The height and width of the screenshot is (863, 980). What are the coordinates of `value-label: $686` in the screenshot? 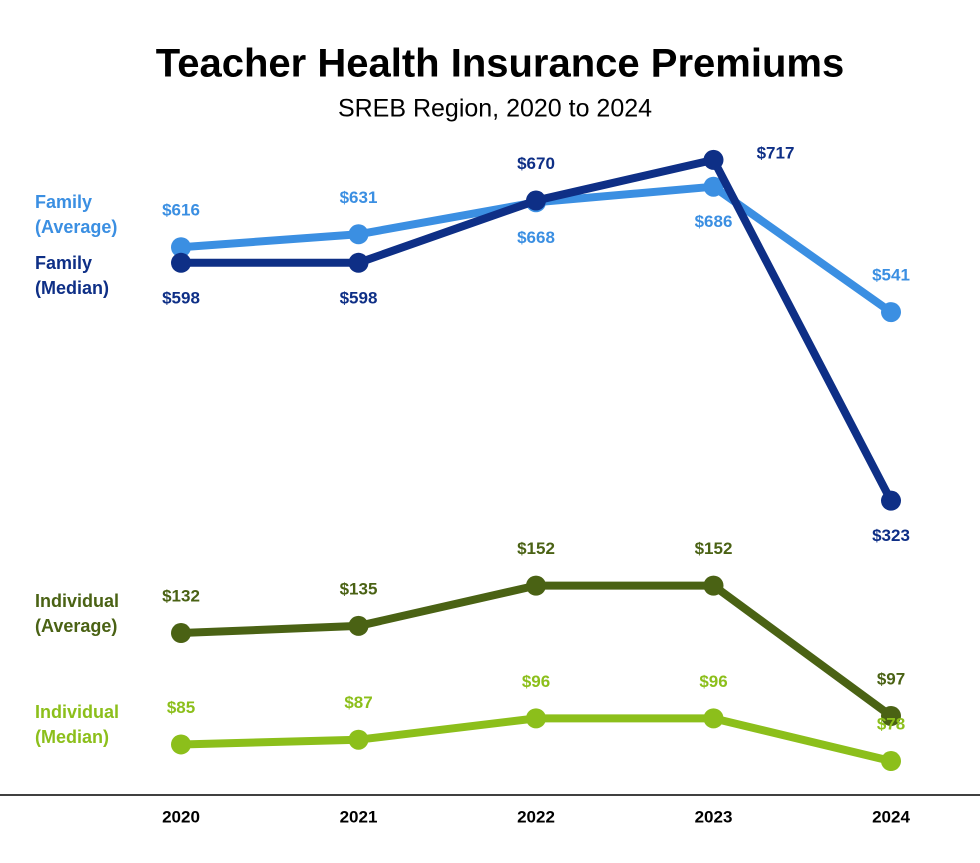 It's located at (714, 221).